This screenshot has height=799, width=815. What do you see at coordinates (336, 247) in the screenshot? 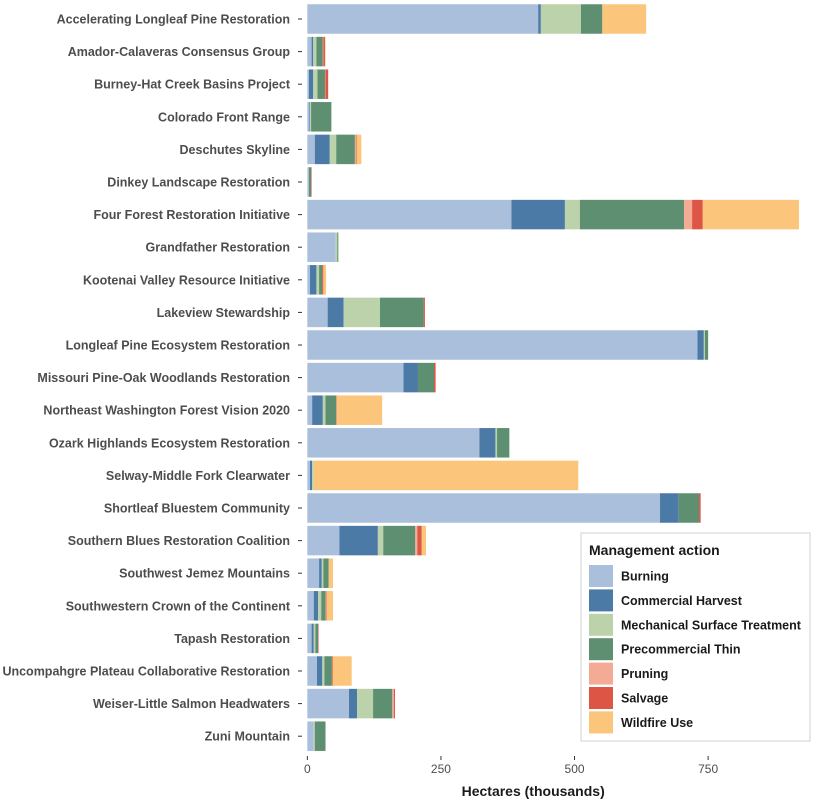
I see `bar-grandfather-restoration-mechanical-surface-treatment` at bounding box center [336, 247].